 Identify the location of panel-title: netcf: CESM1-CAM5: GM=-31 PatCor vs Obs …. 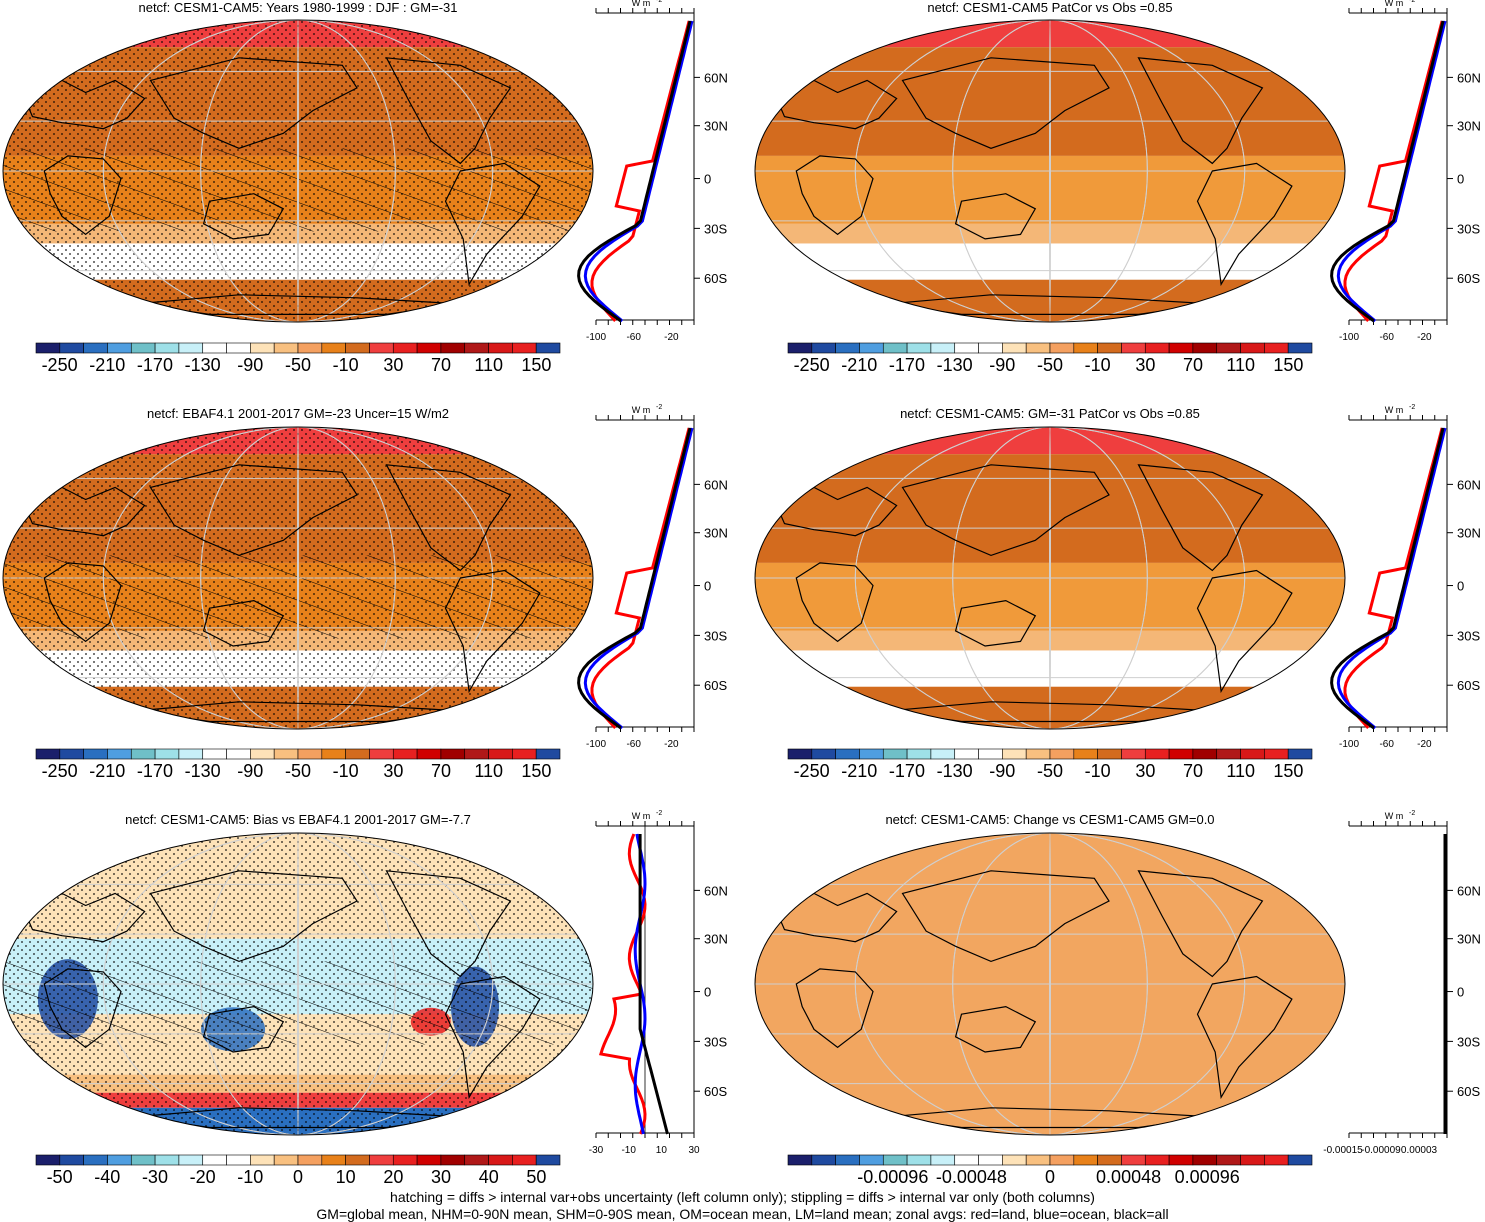
(1050, 413).